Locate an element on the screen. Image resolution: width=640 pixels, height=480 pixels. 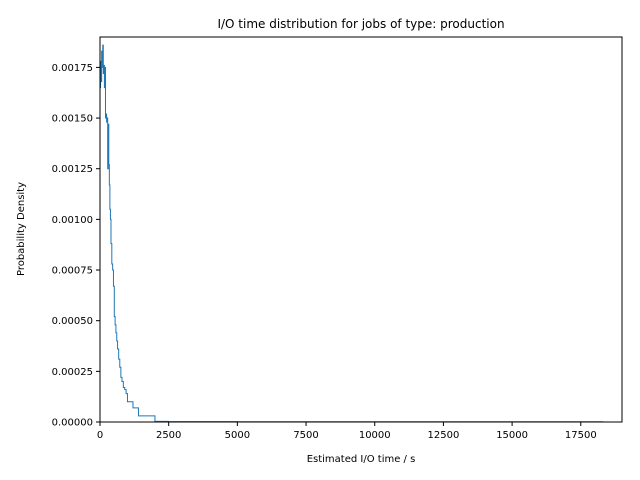
x-tick-label: 7500 is located at coordinates (305, 435).